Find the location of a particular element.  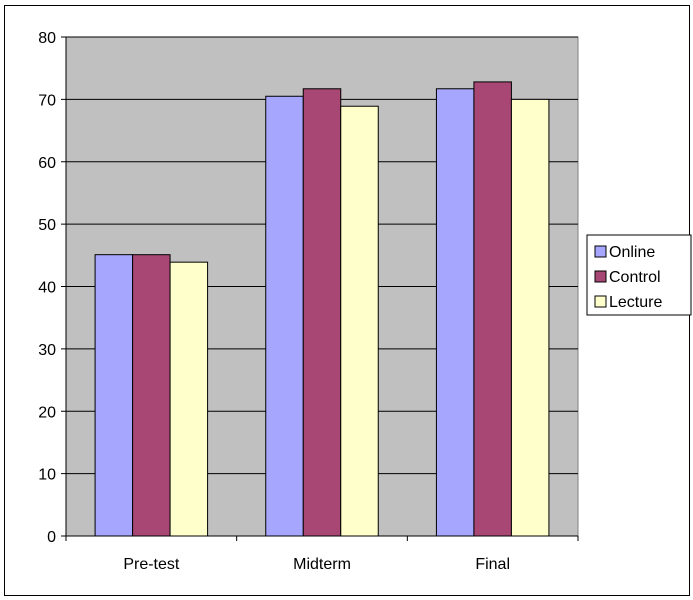

y-tick-label: 70 is located at coordinates (47, 100).